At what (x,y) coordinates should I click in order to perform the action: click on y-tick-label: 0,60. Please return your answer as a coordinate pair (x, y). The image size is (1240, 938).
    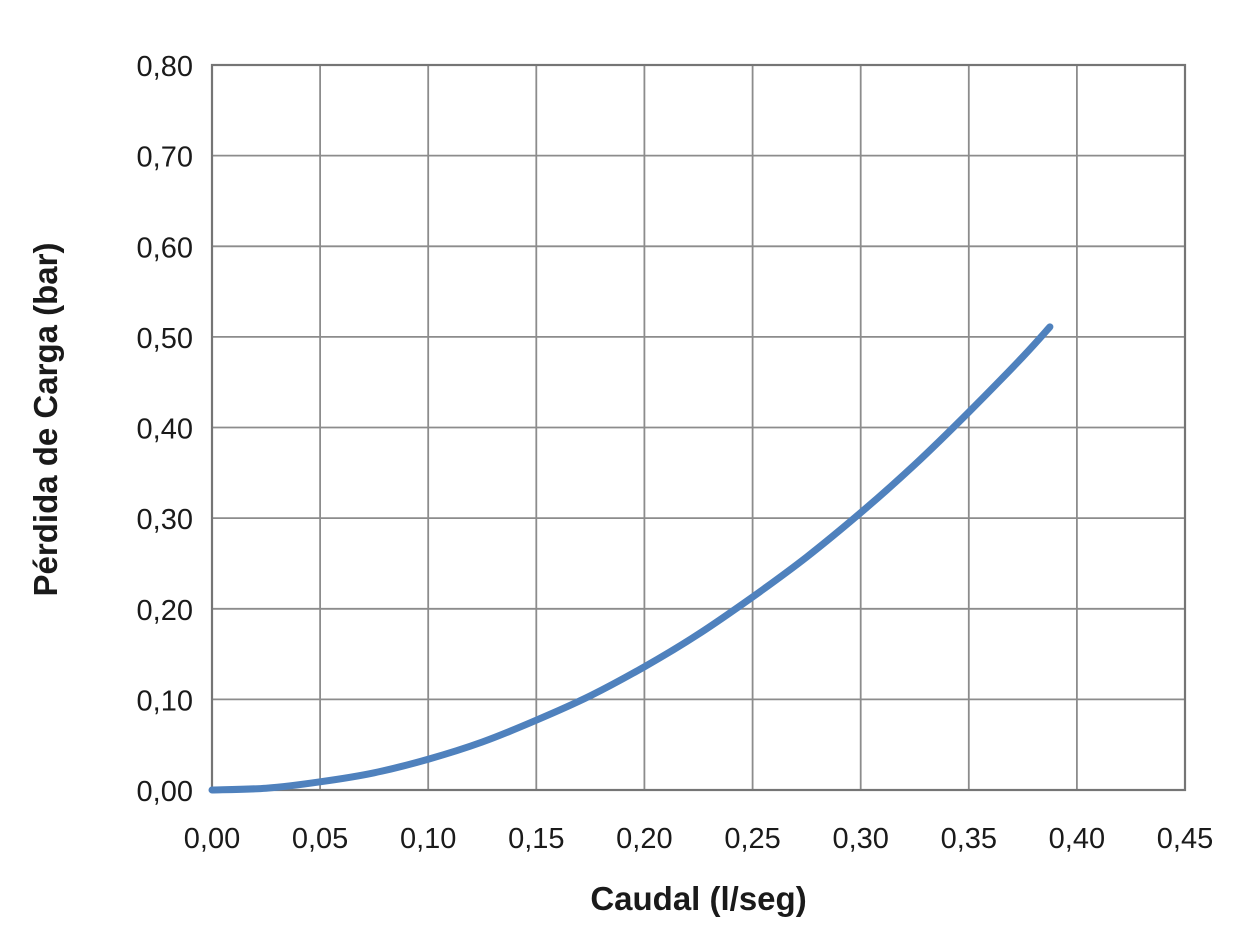
    Looking at the image, I should click on (165, 248).